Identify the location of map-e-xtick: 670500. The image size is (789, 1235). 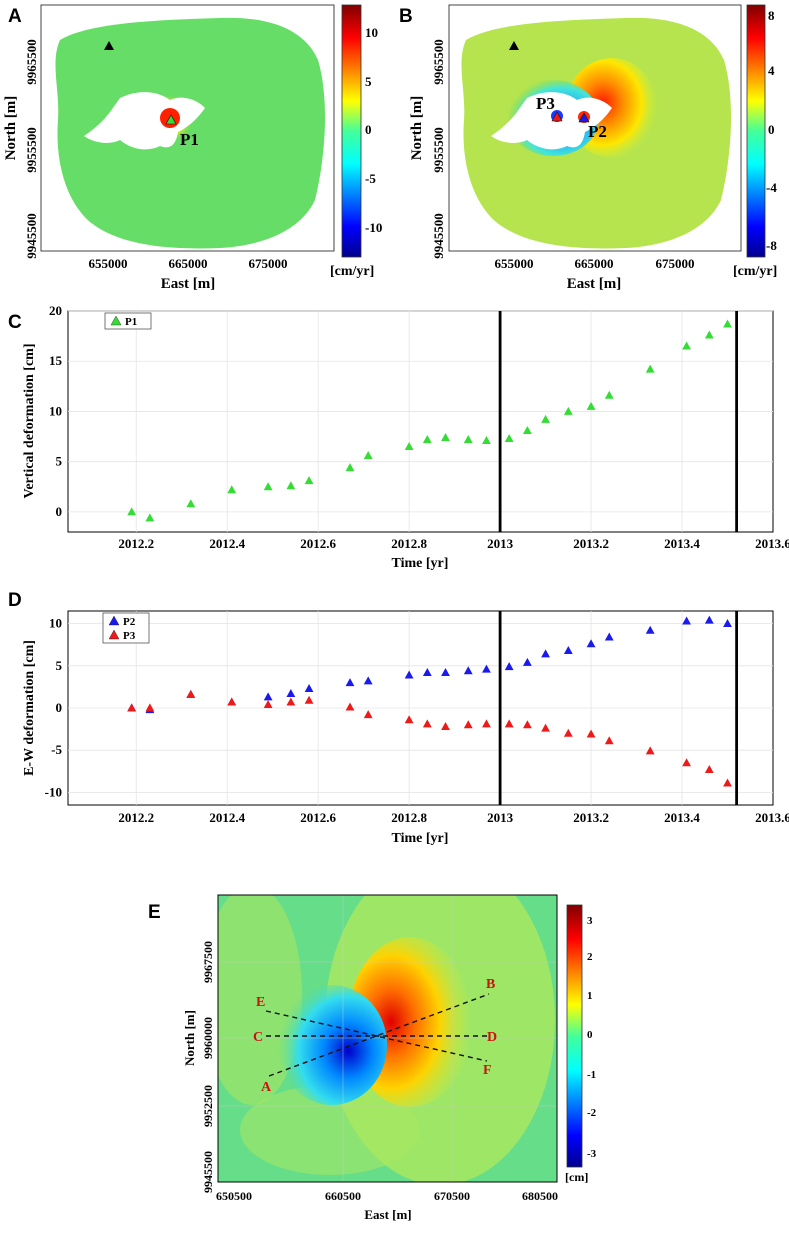
(452, 1196).